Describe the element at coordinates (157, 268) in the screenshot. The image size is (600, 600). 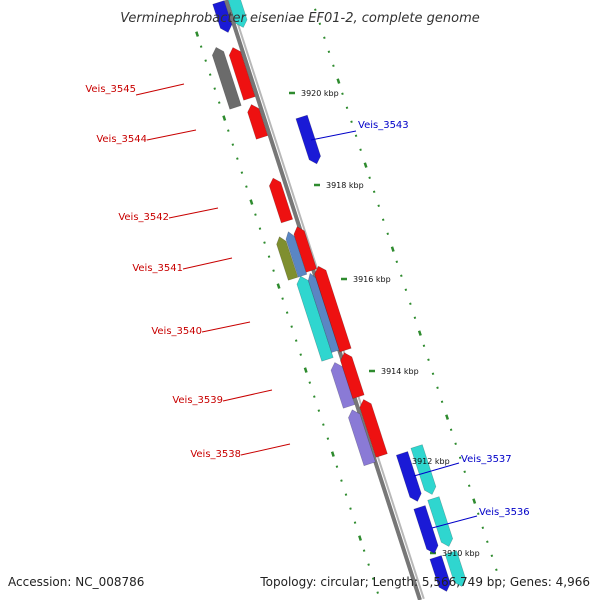
I see `gene-label: Veis_3541` at that location.